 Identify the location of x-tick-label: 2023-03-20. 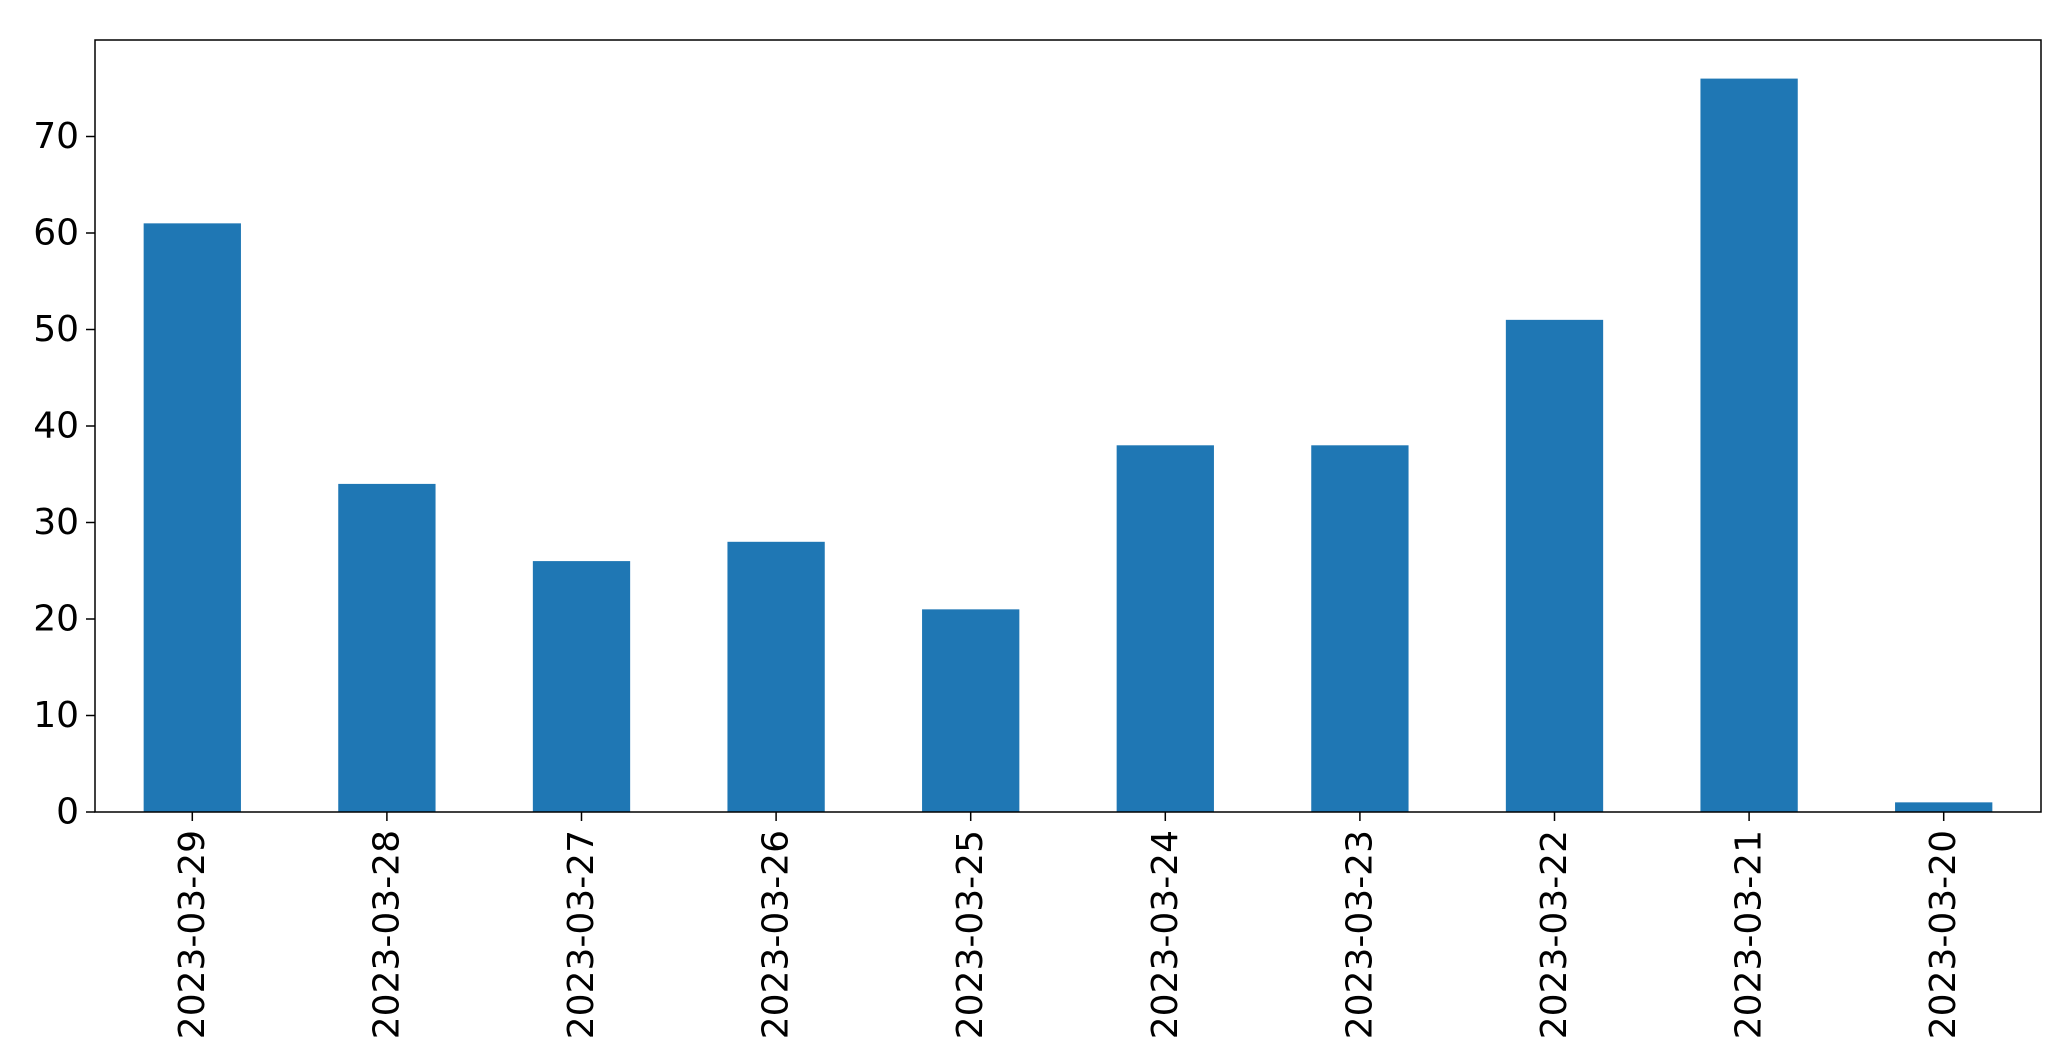
(1943, 934).